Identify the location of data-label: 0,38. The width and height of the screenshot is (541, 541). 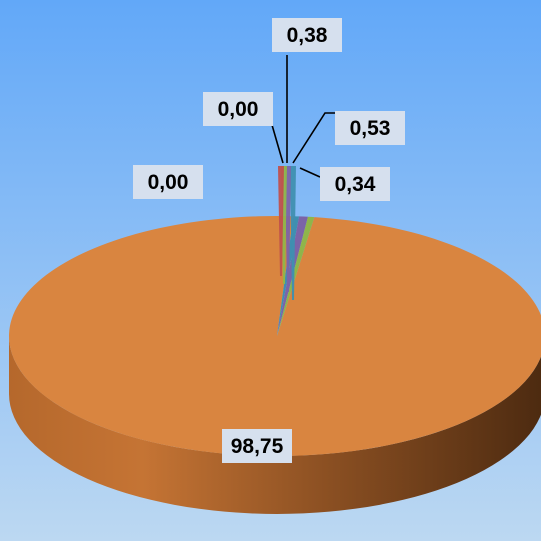
(307, 35).